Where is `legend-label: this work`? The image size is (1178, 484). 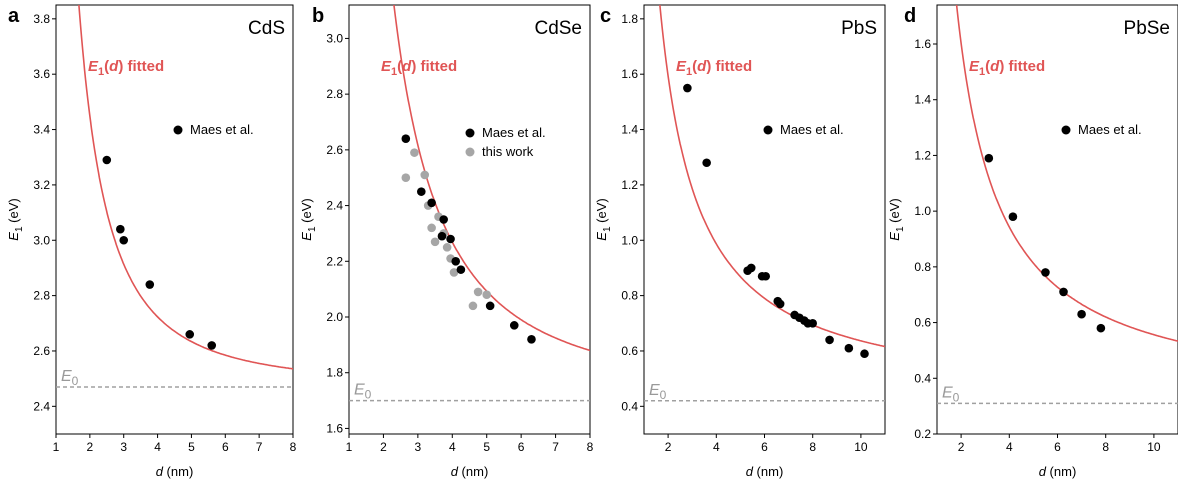 legend-label: this work is located at coordinates (508, 151).